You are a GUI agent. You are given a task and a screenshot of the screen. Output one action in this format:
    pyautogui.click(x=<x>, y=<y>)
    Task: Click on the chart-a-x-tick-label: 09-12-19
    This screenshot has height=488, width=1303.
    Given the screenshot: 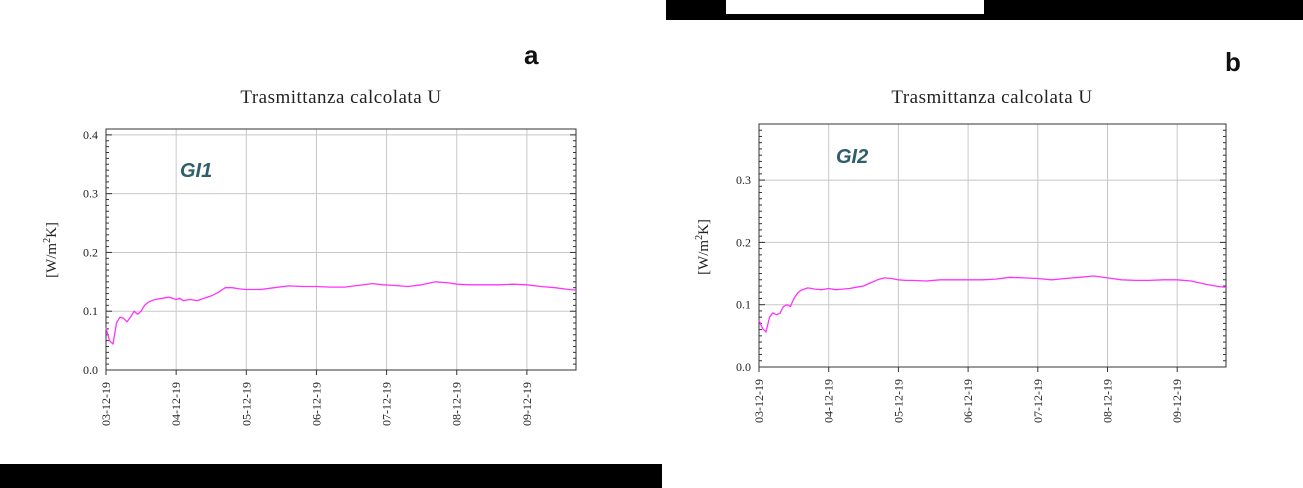 What is the action you would take?
    pyautogui.click(x=527, y=404)
    